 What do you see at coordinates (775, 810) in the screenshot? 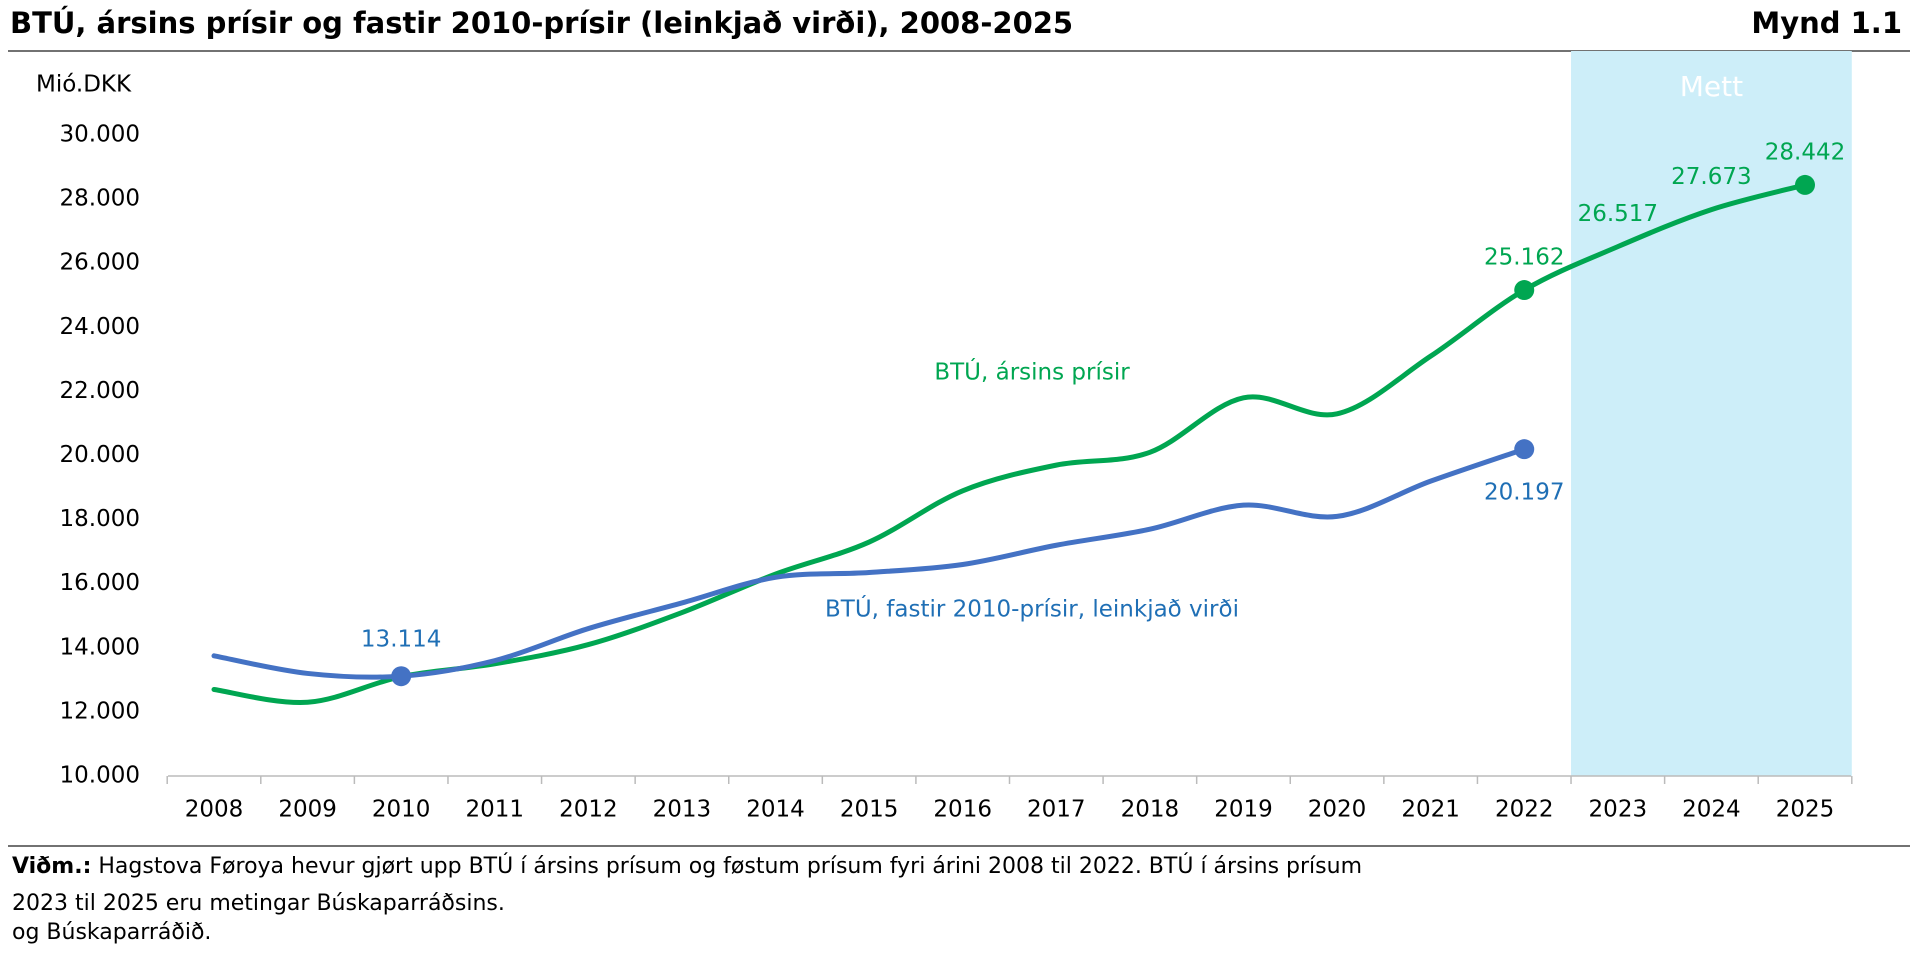
I see `x-tick-label: 2014` at bounding box center [775, 810].